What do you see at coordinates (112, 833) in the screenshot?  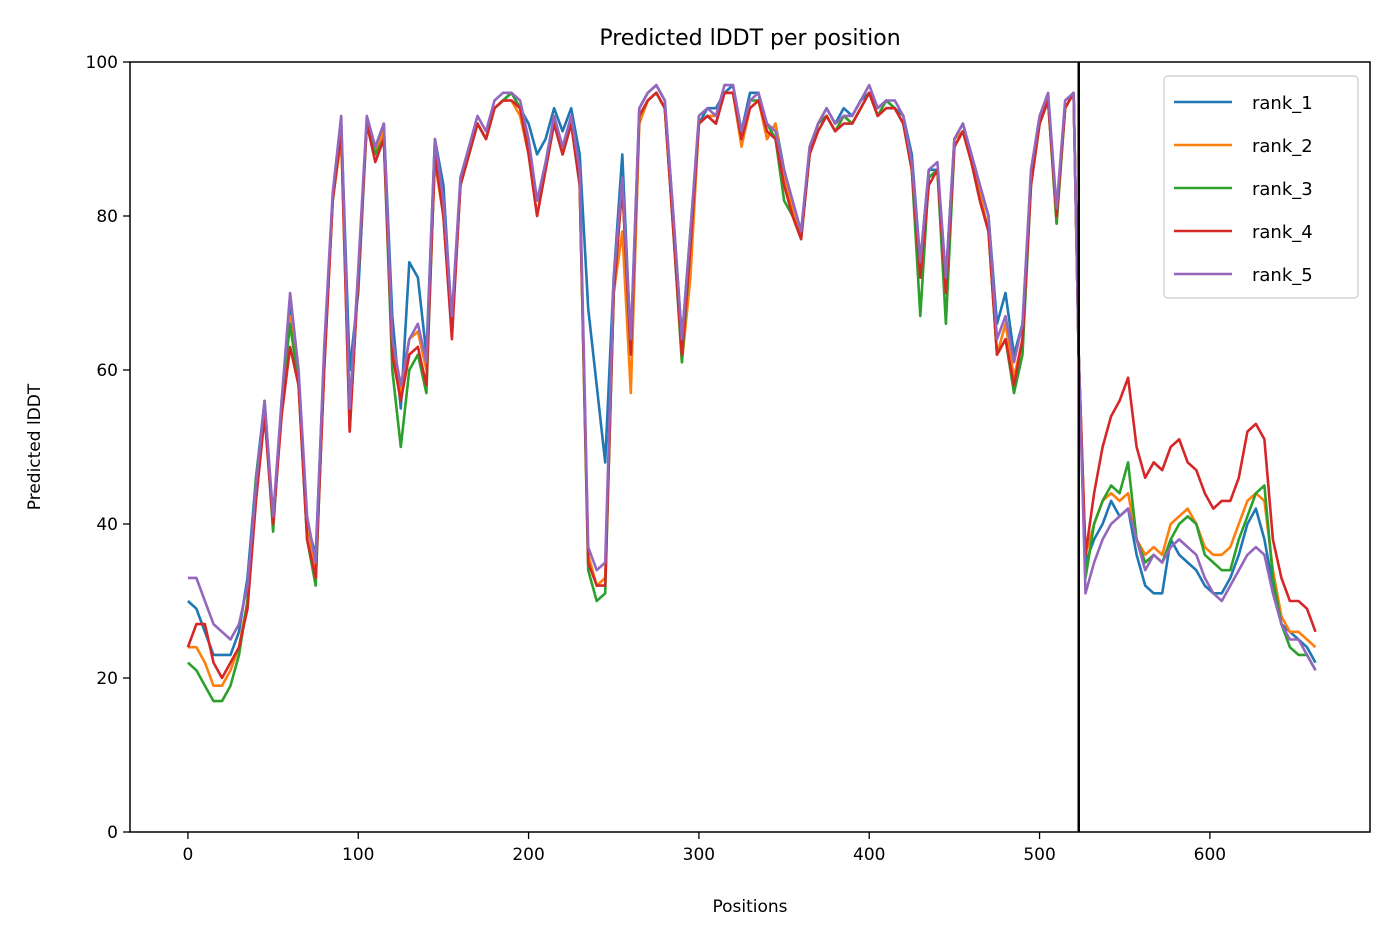 I see `y-tick-label: 0` at bounding box center [112, 833].